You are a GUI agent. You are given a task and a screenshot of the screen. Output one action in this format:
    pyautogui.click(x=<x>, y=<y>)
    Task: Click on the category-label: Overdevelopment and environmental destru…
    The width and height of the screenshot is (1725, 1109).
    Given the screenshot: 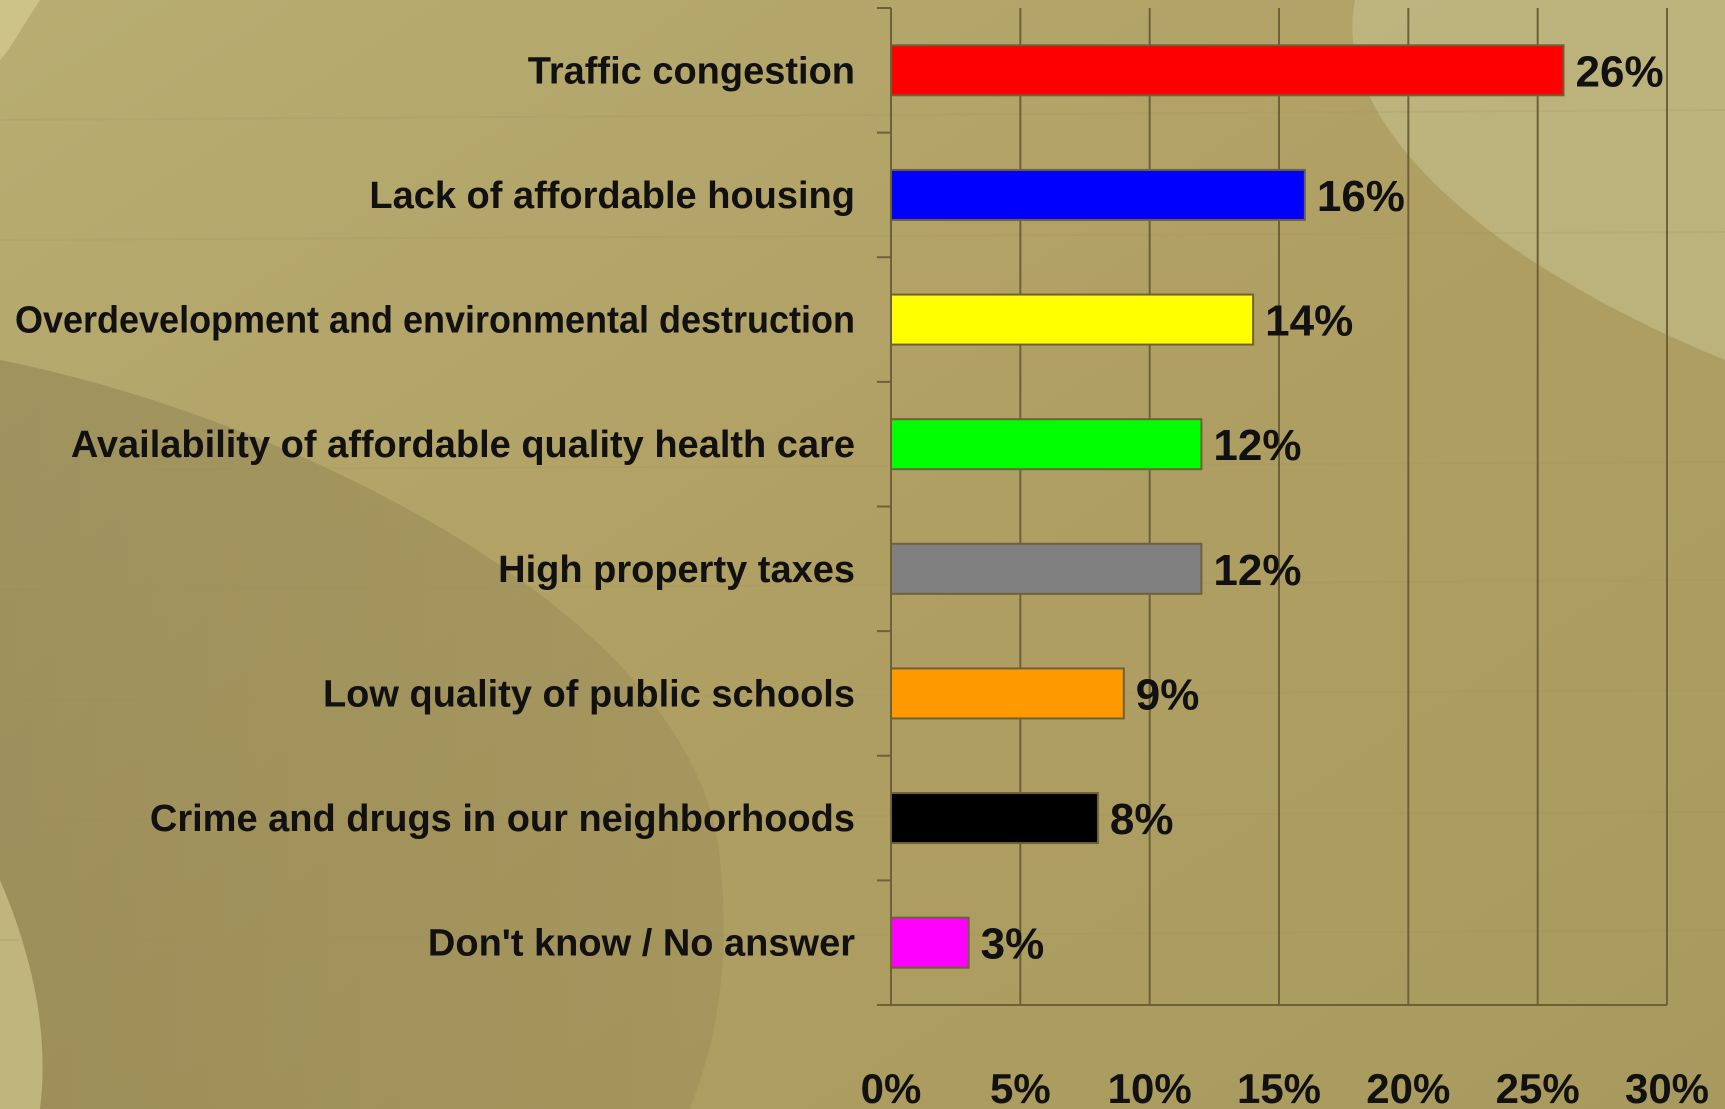 What is the action you would take?
    pyautogui.click(x=435, y=321)
    